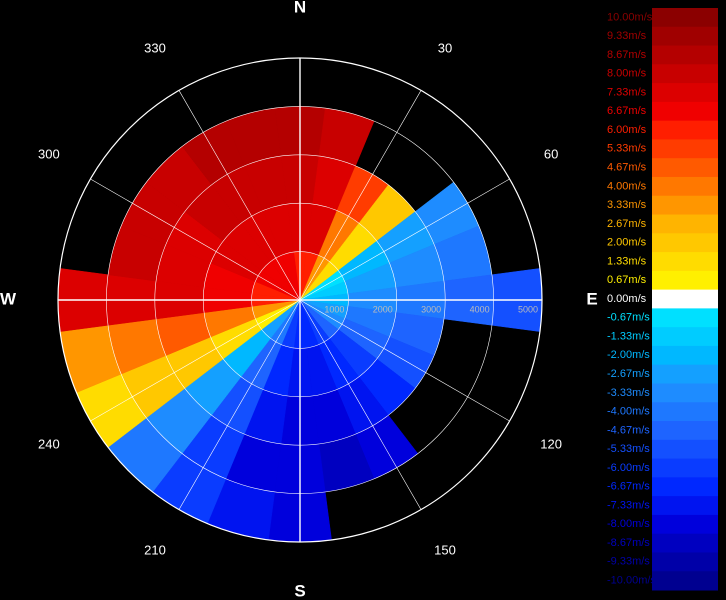 The width and height of the screenshot is (726, 600). What do you see at coordinates (627, 299) in the screenshot?
I see `colorbar-label: 0.00m/s` at bounding box center [627, 299].